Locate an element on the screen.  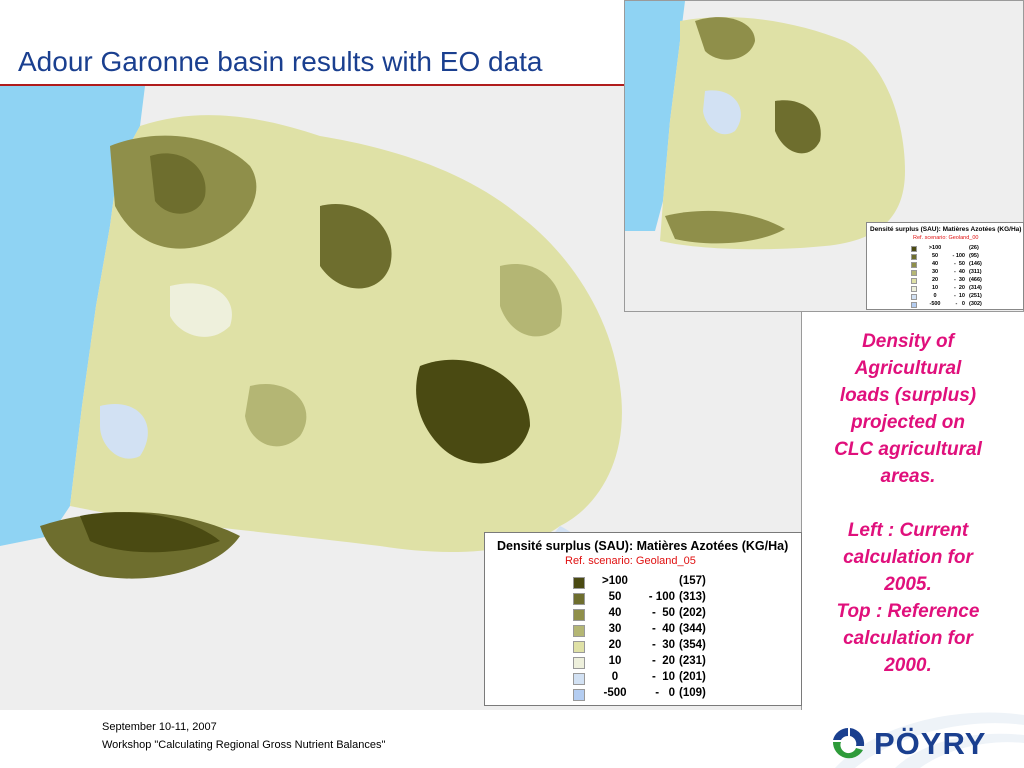
desc-line: loads (surplus) is located at coordinates (908, 395).